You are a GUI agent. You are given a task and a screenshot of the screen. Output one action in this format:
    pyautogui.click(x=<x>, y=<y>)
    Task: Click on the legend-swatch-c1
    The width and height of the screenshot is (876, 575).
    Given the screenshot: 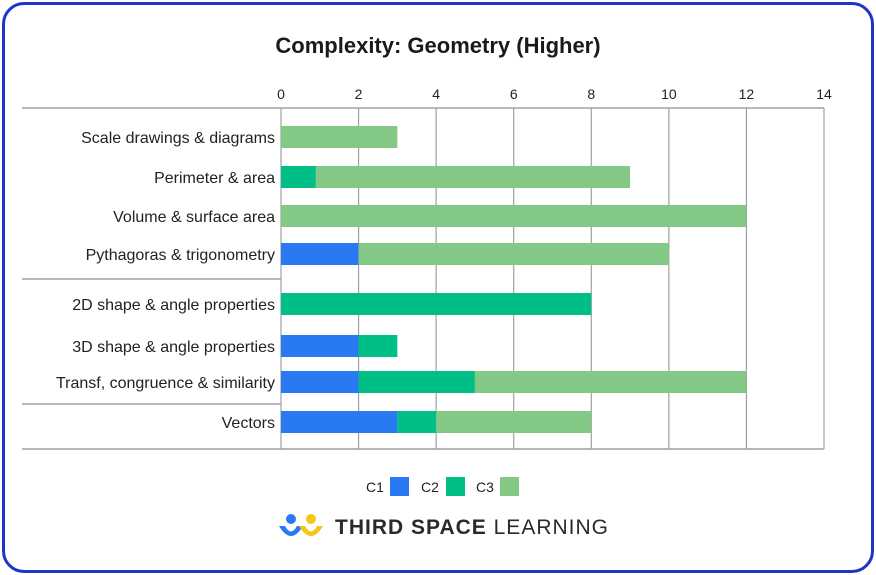 What is the action you would take?
    pyautogui.click(x=399, y=486)
    